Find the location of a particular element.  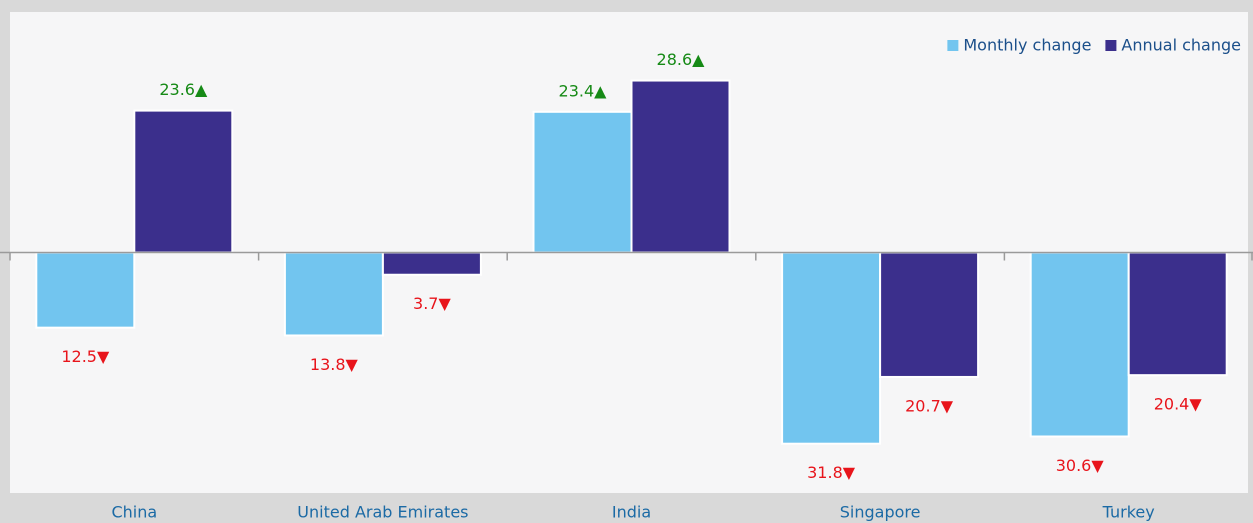

value-label: 13.8▼ is located at coordinates (334, 364).